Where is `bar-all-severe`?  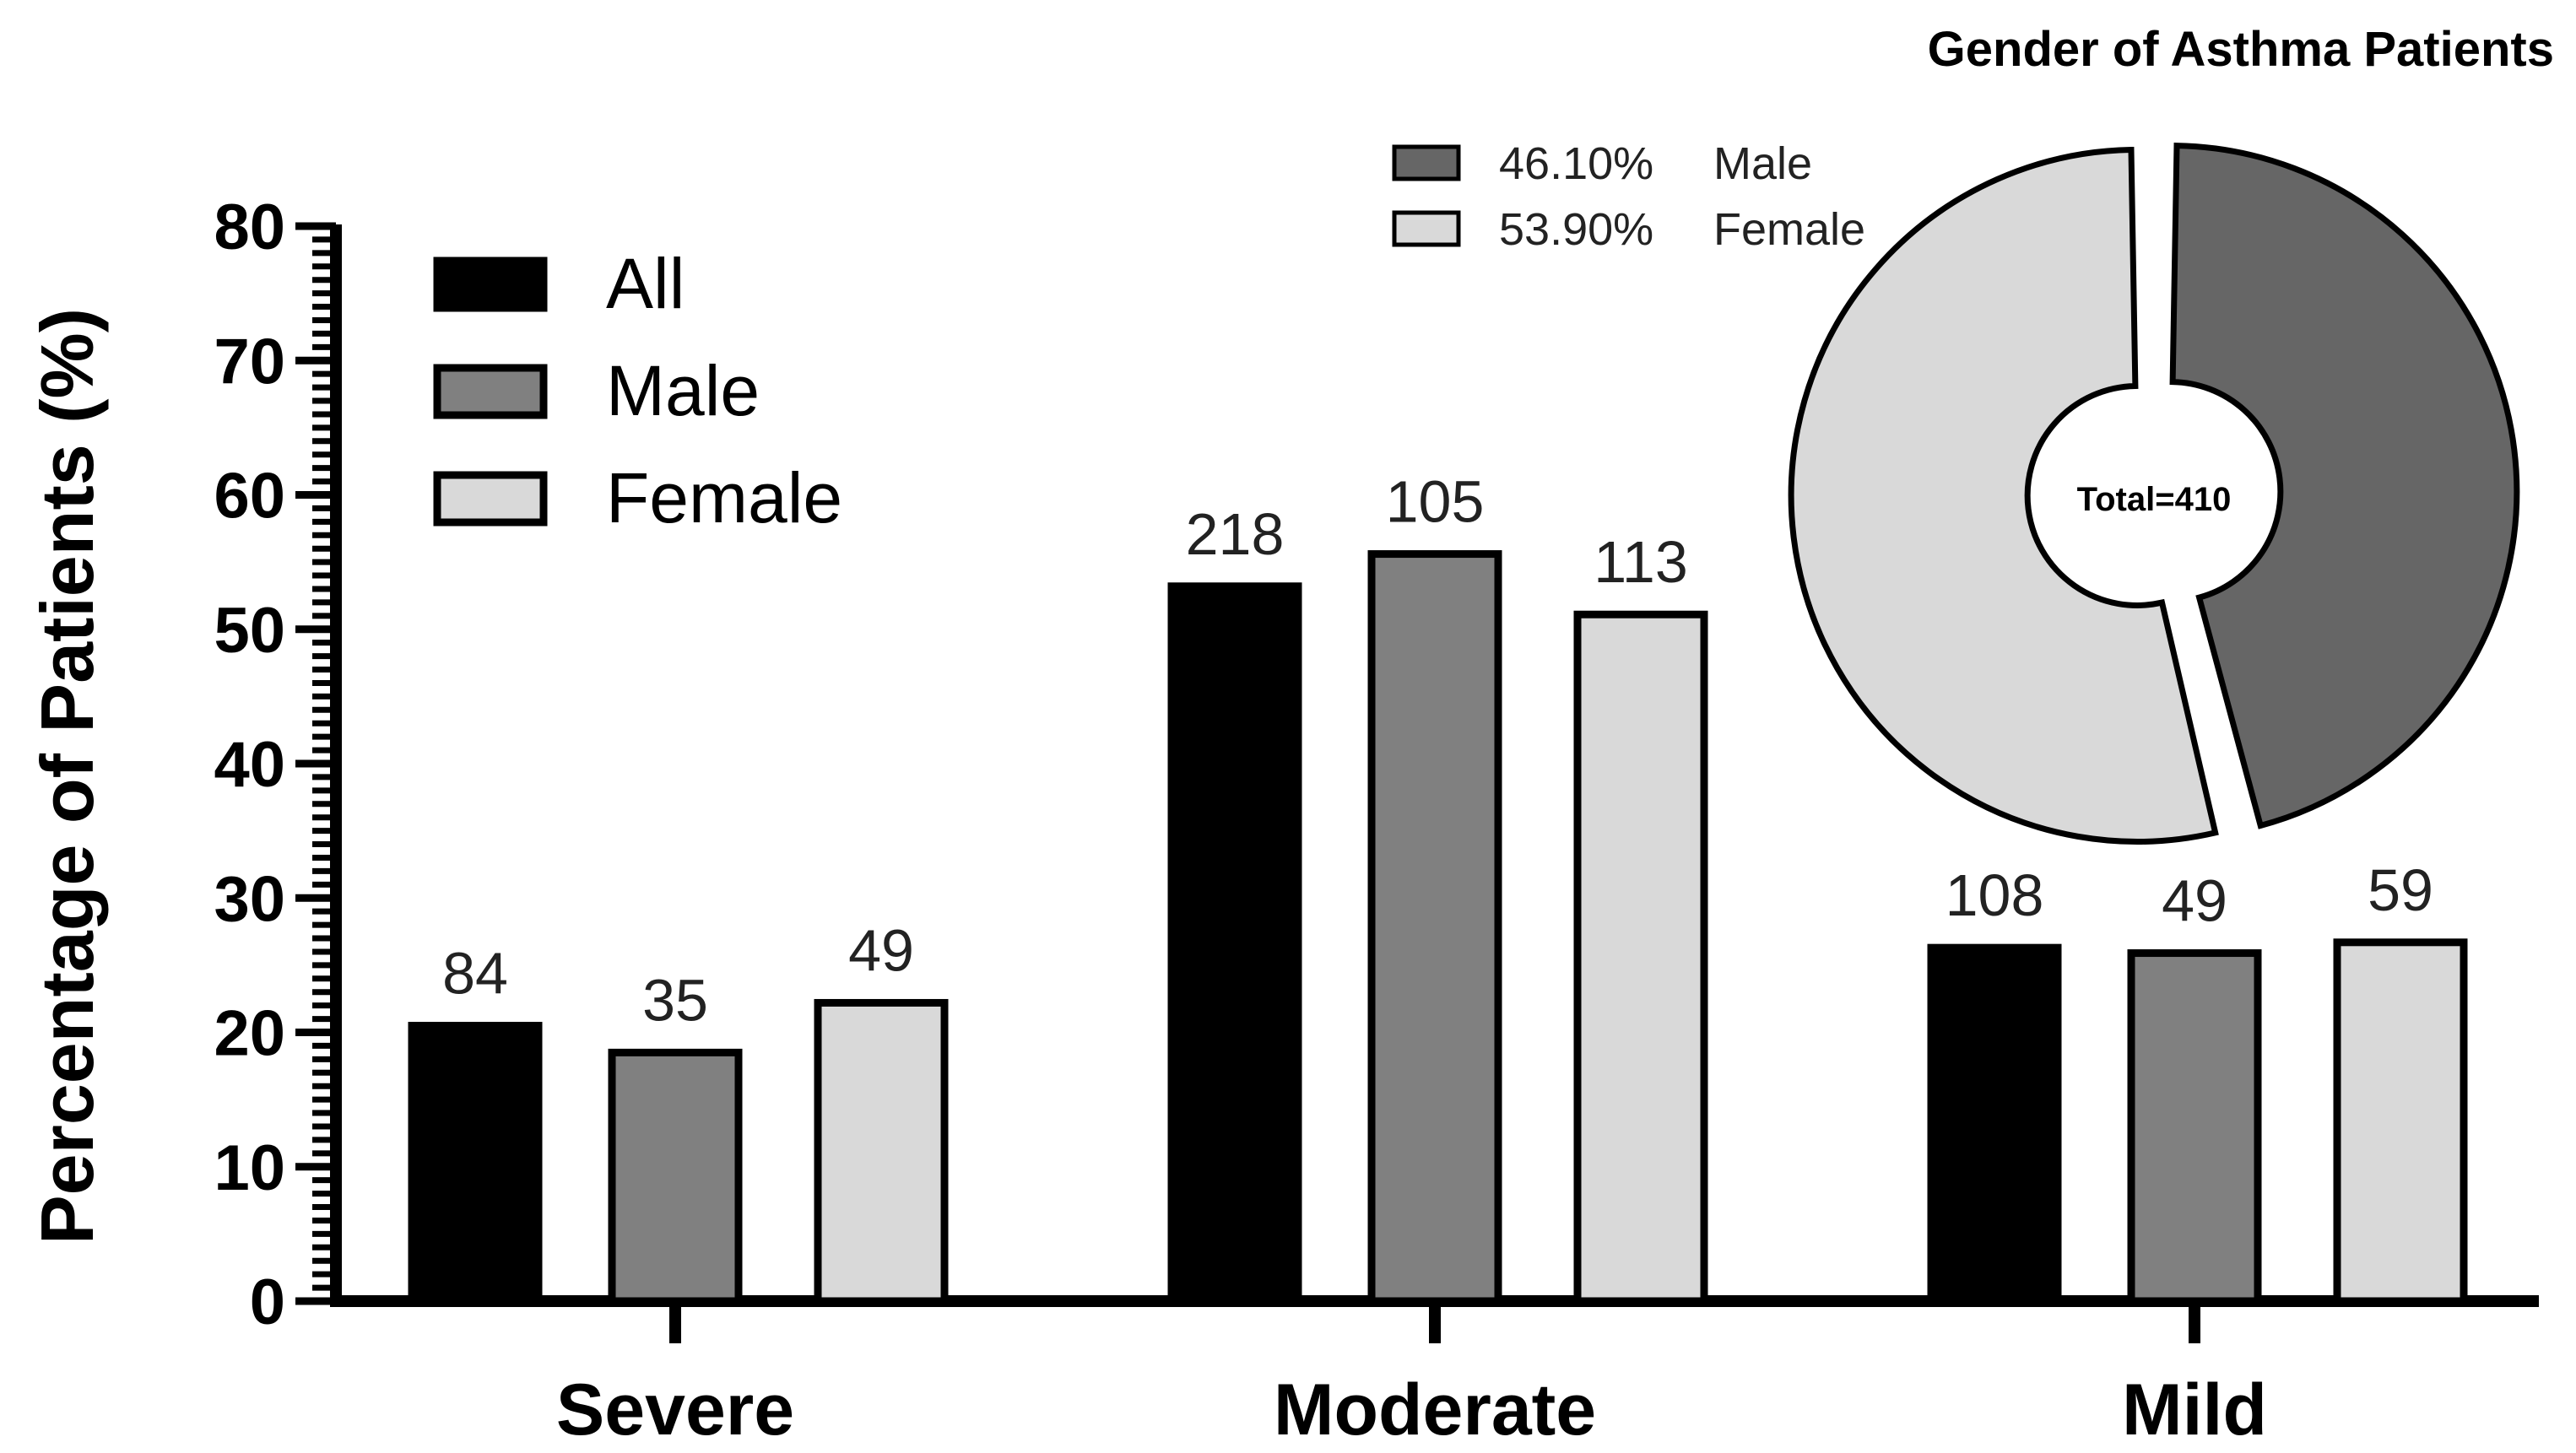 bar-all-severe is located at coordinates (476, 1163).